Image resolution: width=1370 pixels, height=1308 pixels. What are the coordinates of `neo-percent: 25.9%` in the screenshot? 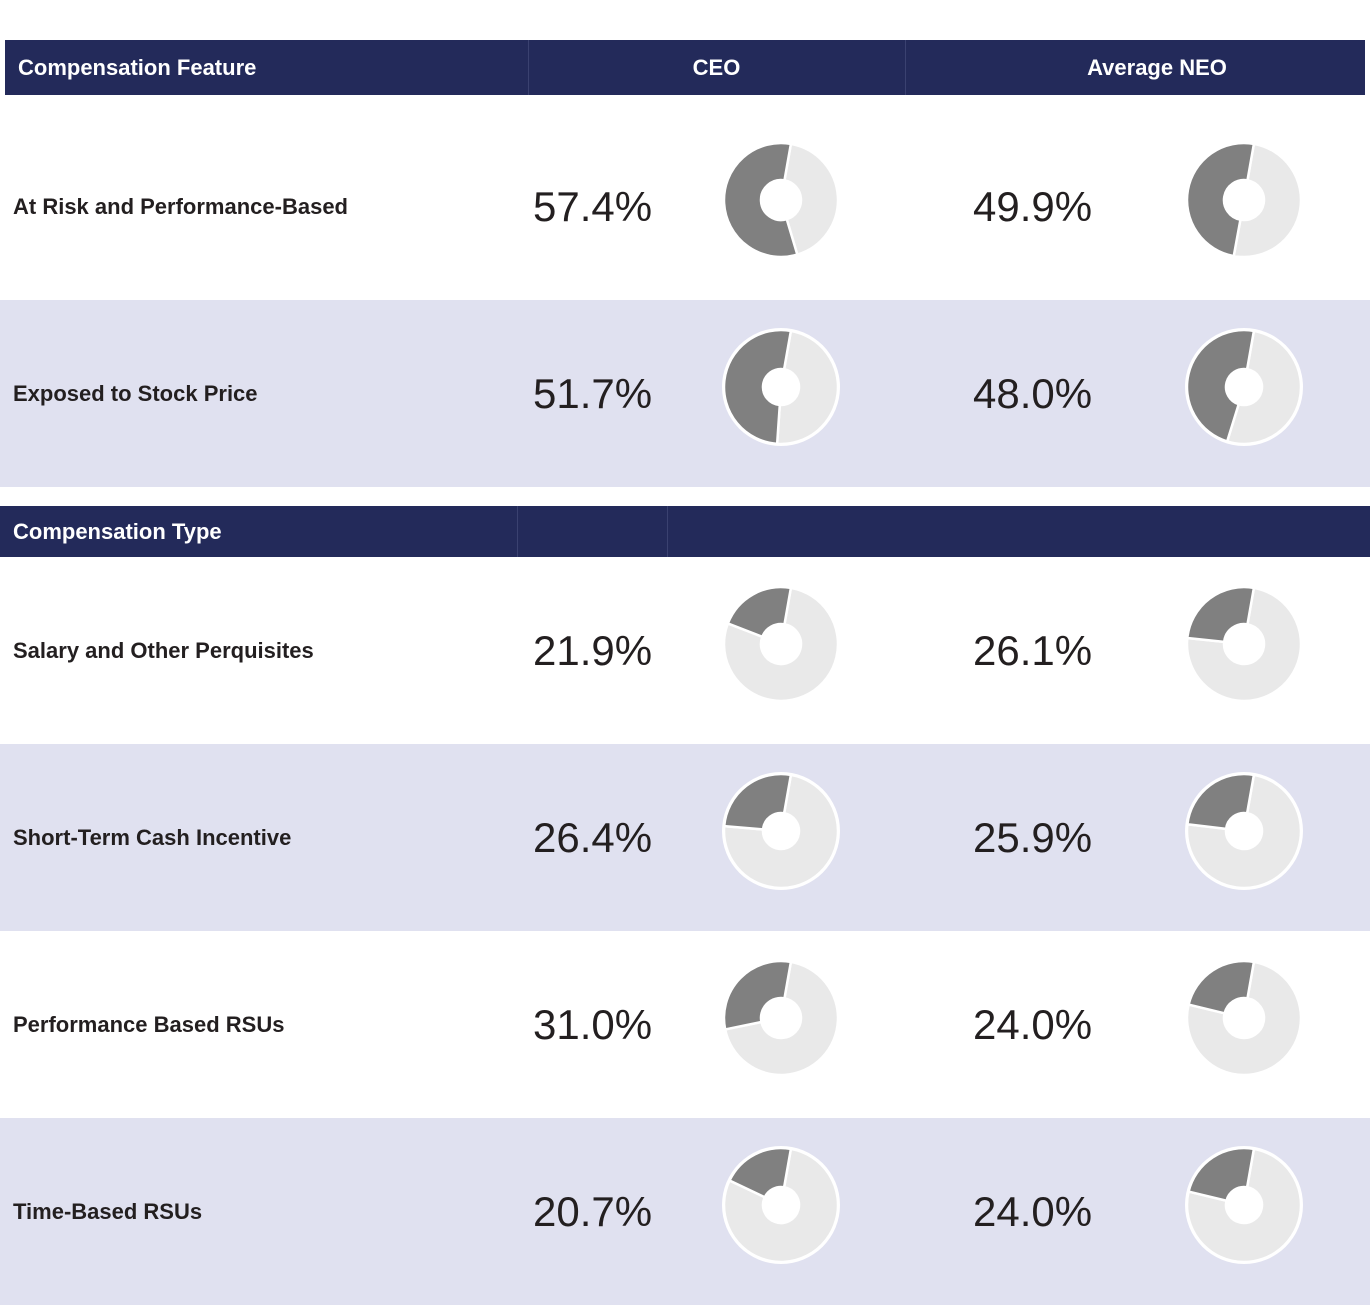 It's located at (1033, 837).